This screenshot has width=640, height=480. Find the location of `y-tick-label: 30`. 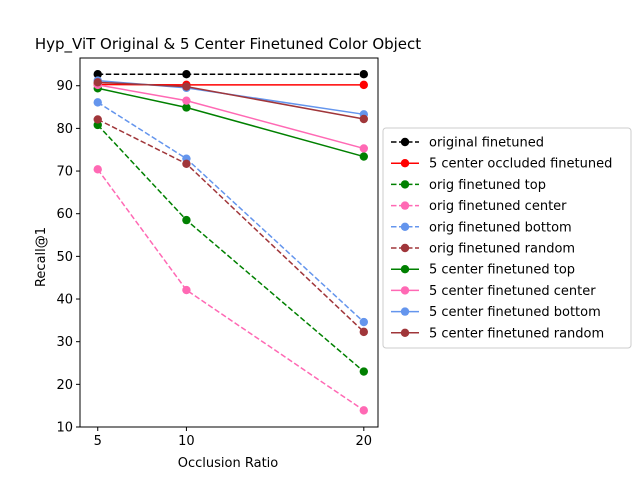

y-tick-label: 30 is located at coordinates (64, 342).